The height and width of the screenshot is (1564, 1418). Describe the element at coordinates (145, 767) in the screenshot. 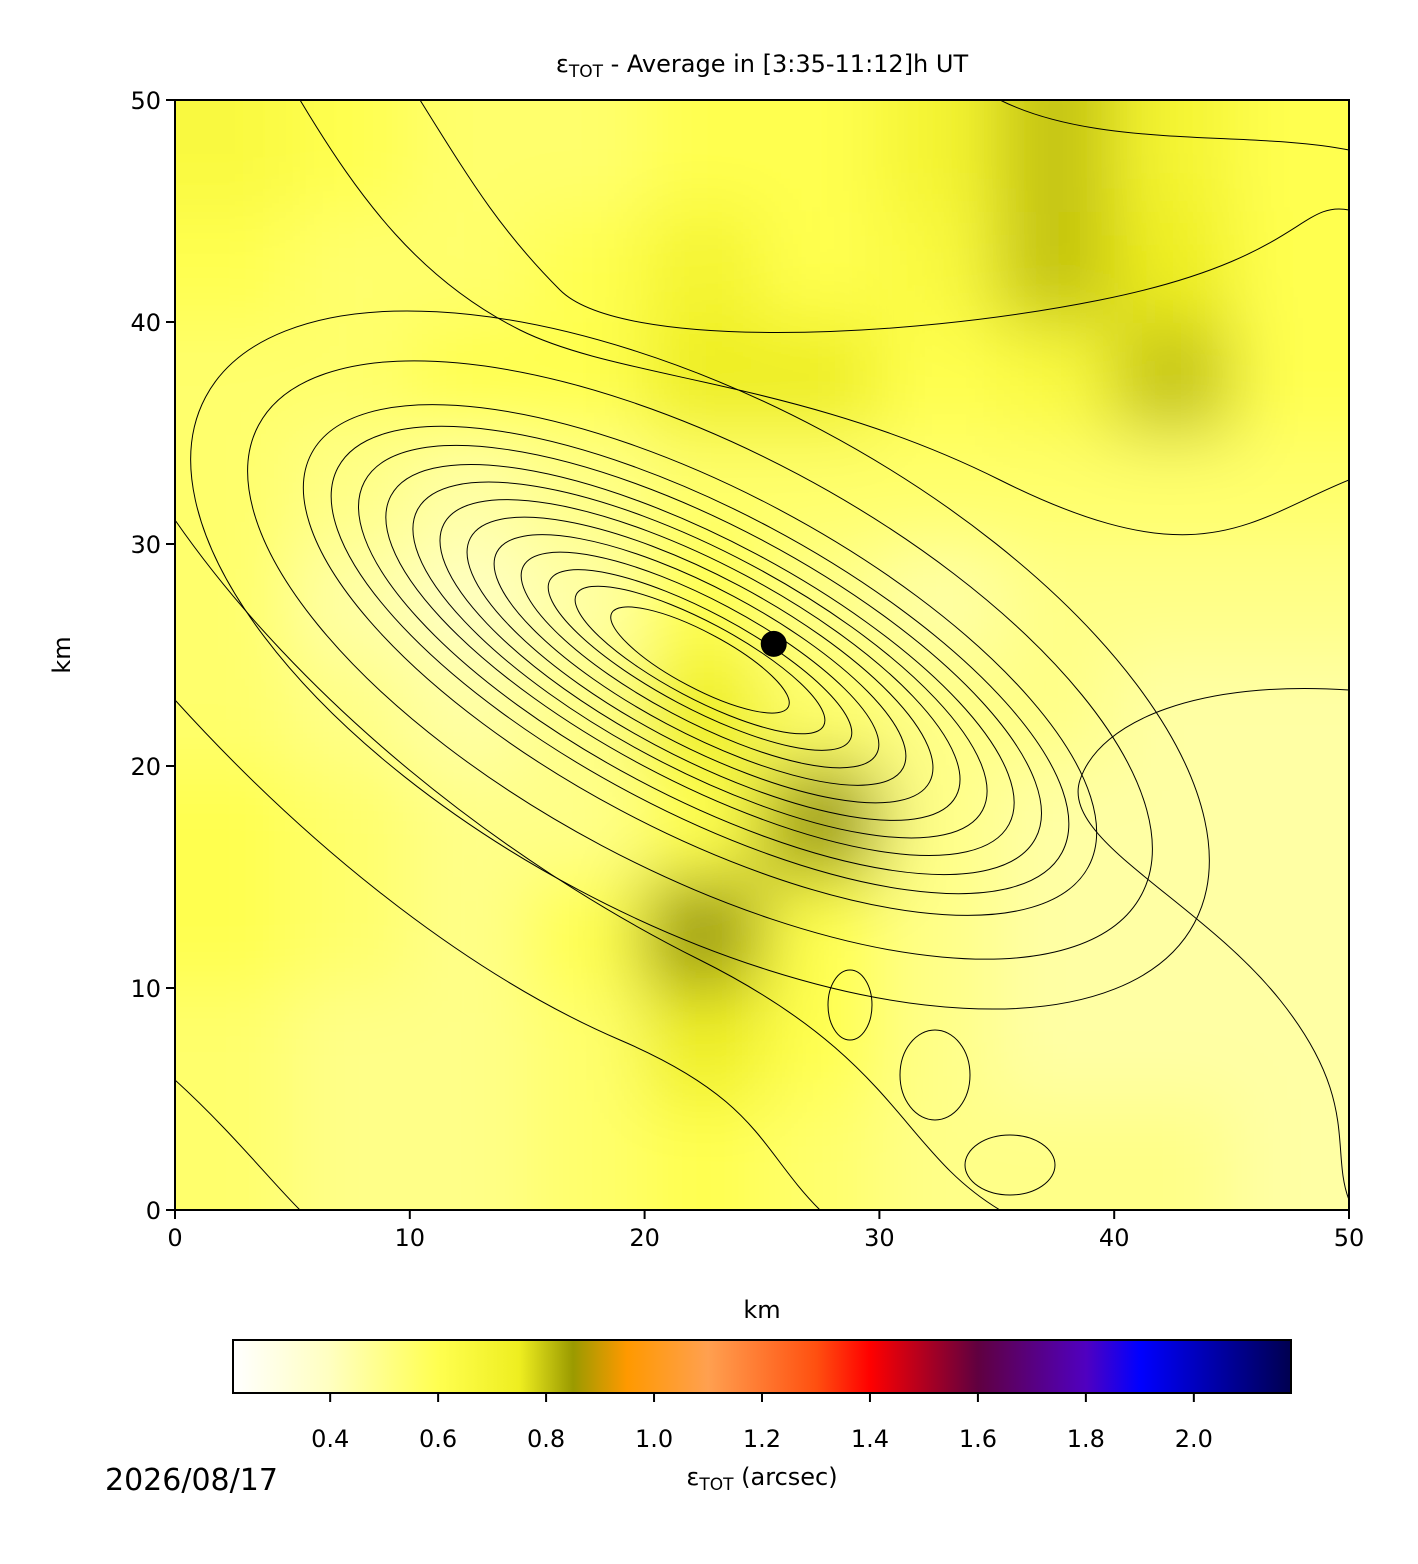

I see `y-tick-label: 20` at that location.